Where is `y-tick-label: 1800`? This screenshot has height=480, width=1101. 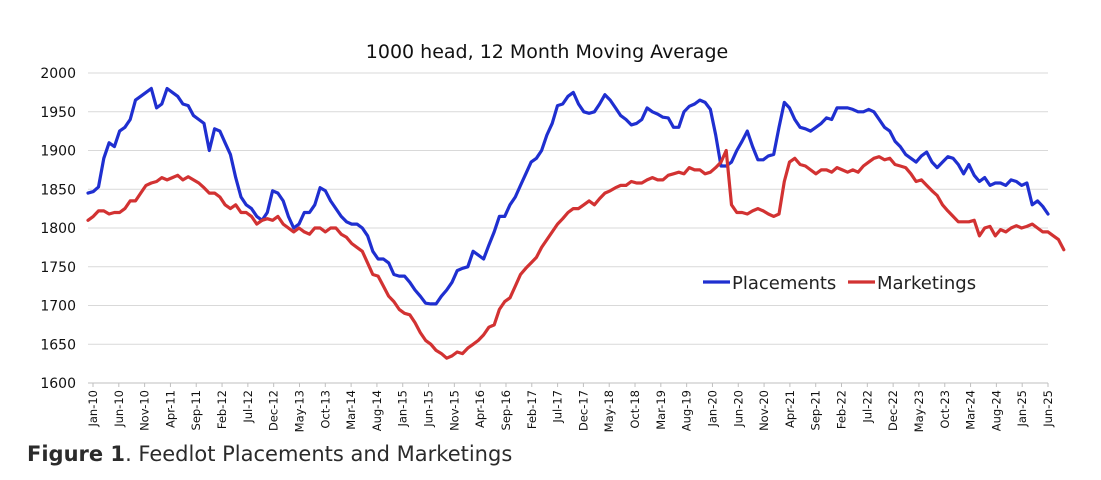 y-tick-label: 1800 is located at coordinates (58, 229).